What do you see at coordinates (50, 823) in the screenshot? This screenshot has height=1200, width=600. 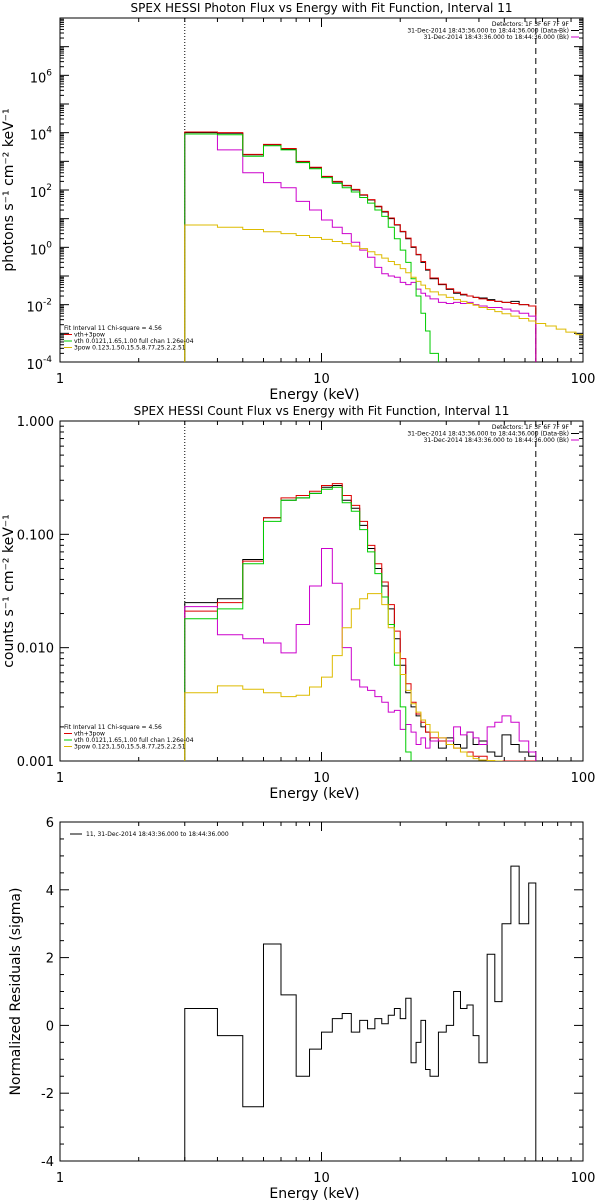 I see `y-tick-label: 6` at bounding box center [50, 823].